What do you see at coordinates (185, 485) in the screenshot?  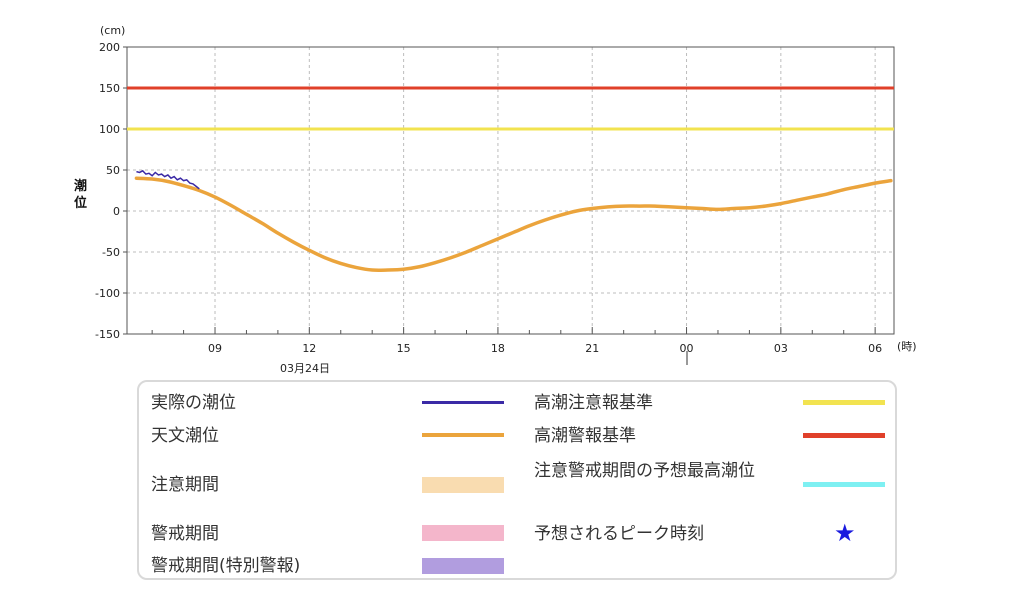 I see `legend-label-caution-period: 注意期間` at bounding box center [185, 485].